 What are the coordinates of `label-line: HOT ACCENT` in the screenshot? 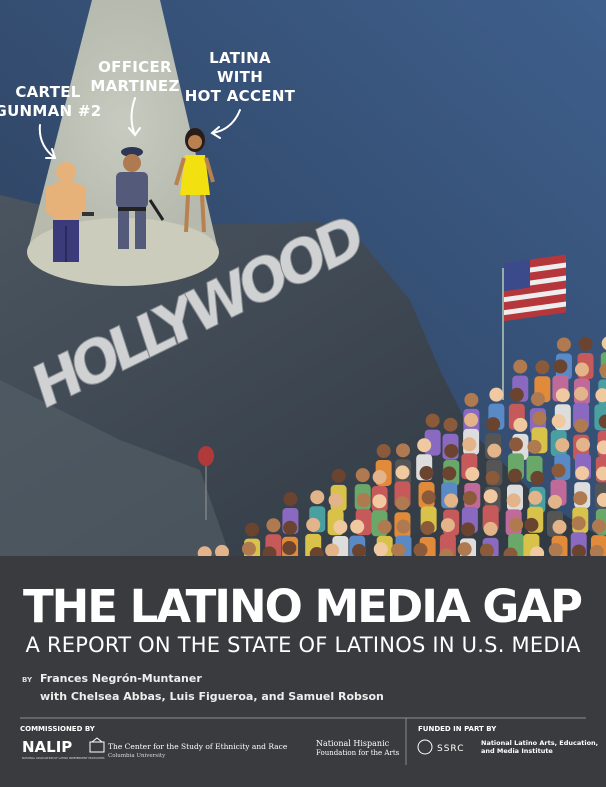 It's located at (240, 96).